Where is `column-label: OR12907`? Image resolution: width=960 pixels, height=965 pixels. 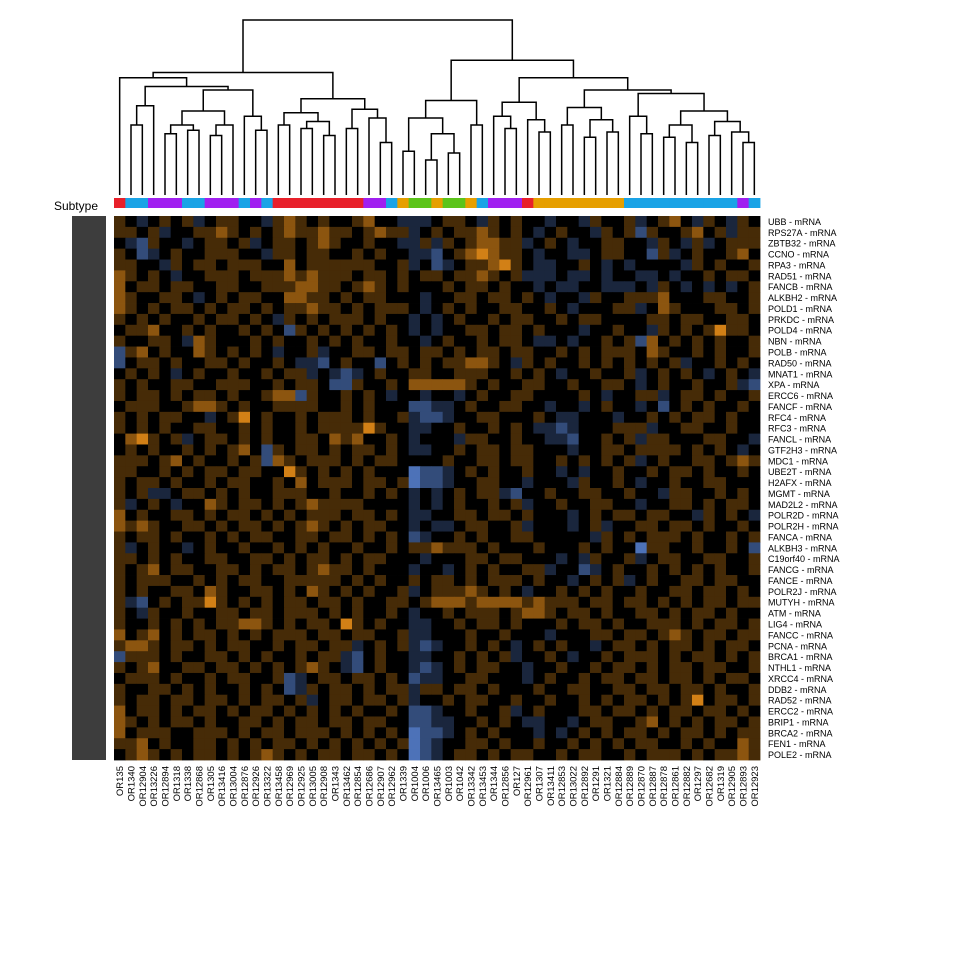 column-label: OR12907 is located at coordinates (381, 786).